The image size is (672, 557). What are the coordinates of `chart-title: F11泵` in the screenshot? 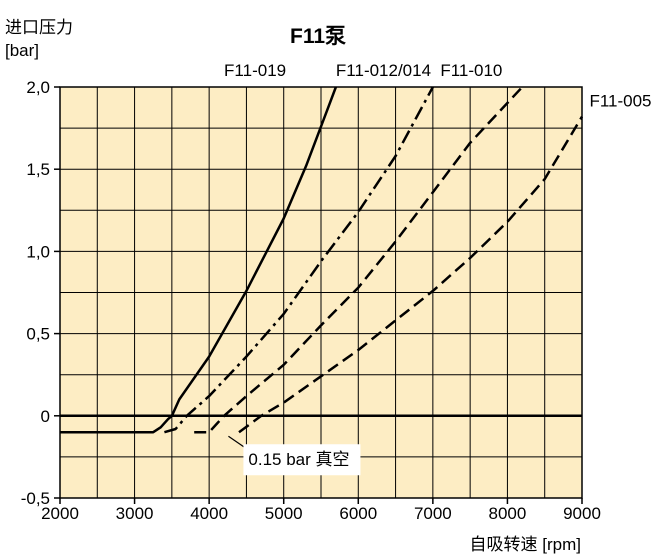 It's located at (318, 36).